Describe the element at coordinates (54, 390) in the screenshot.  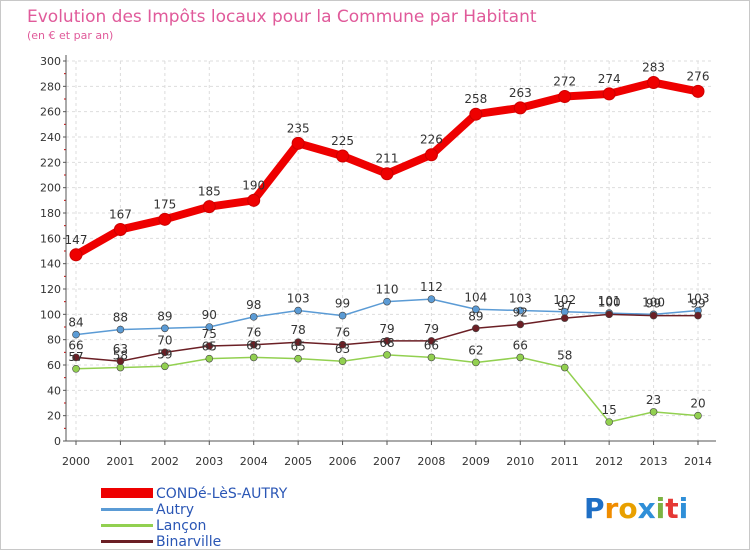
I see `y-tick-label: 40` at that location.